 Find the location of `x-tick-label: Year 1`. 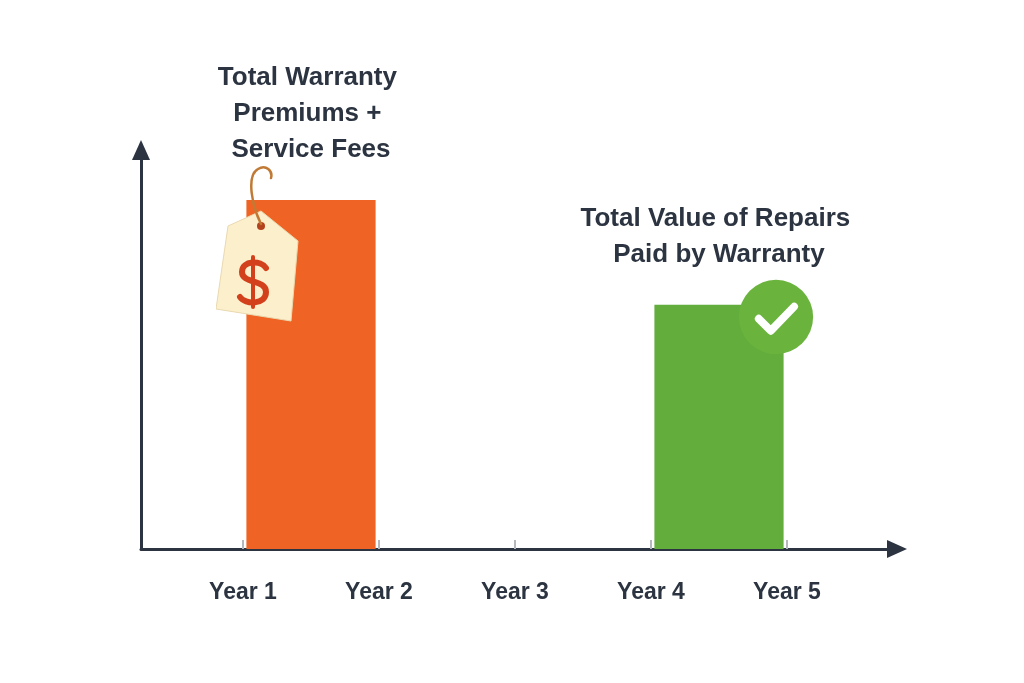

x-tick-label: Year 1 is located at coordinates (243, 590).